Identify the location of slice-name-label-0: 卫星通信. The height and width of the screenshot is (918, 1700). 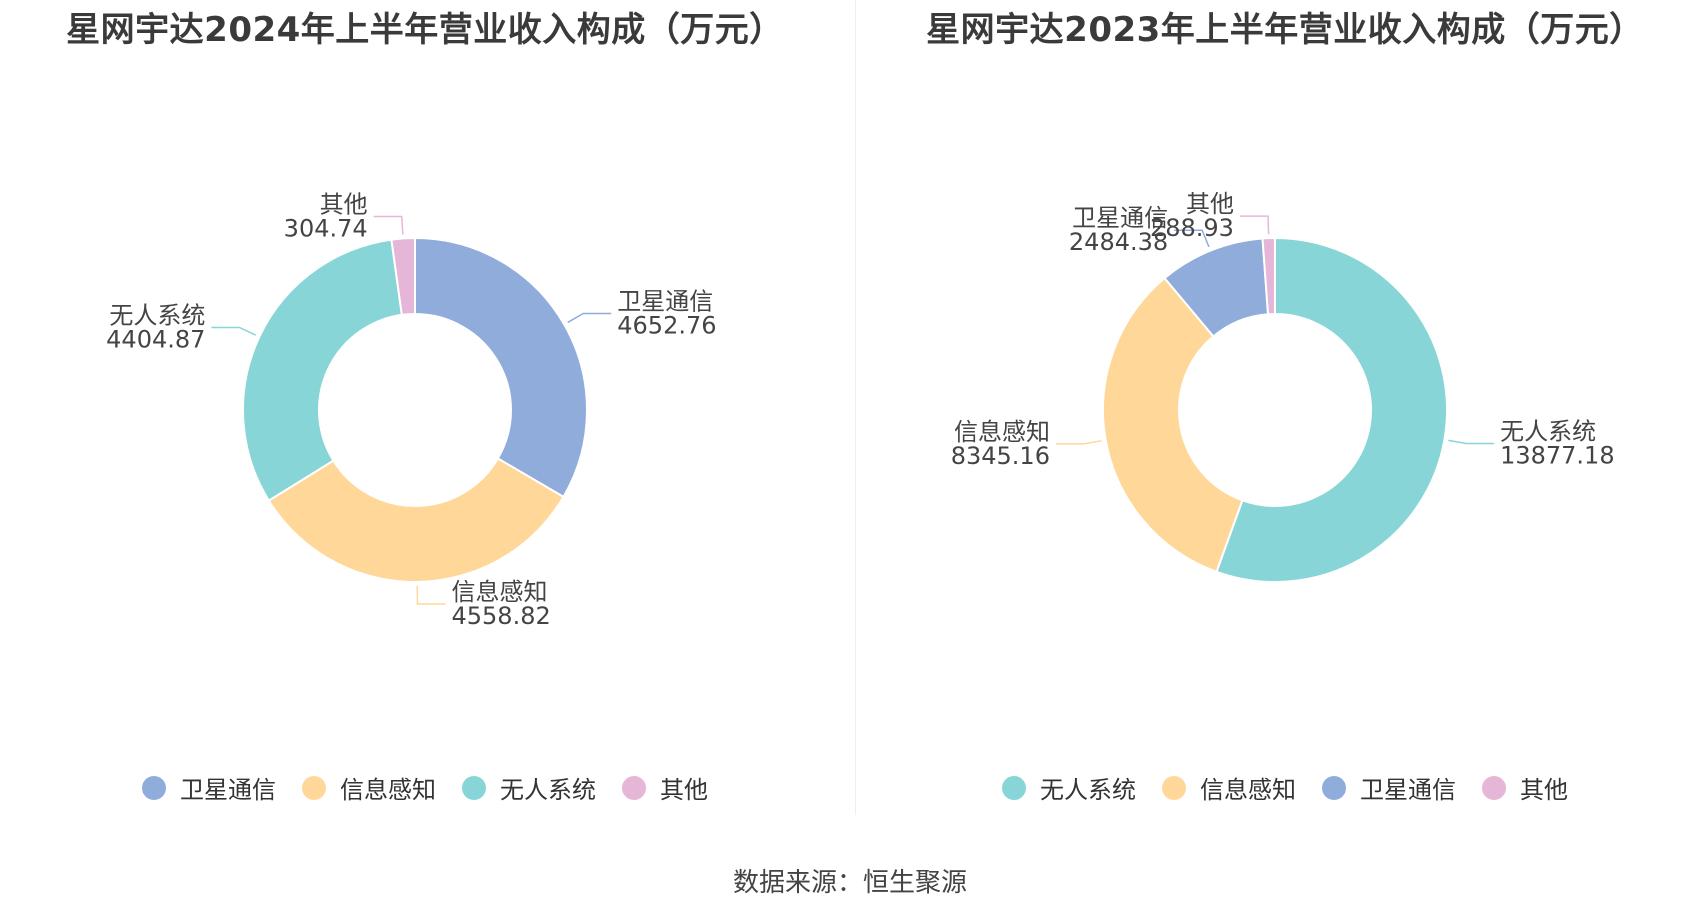
(665, 301).